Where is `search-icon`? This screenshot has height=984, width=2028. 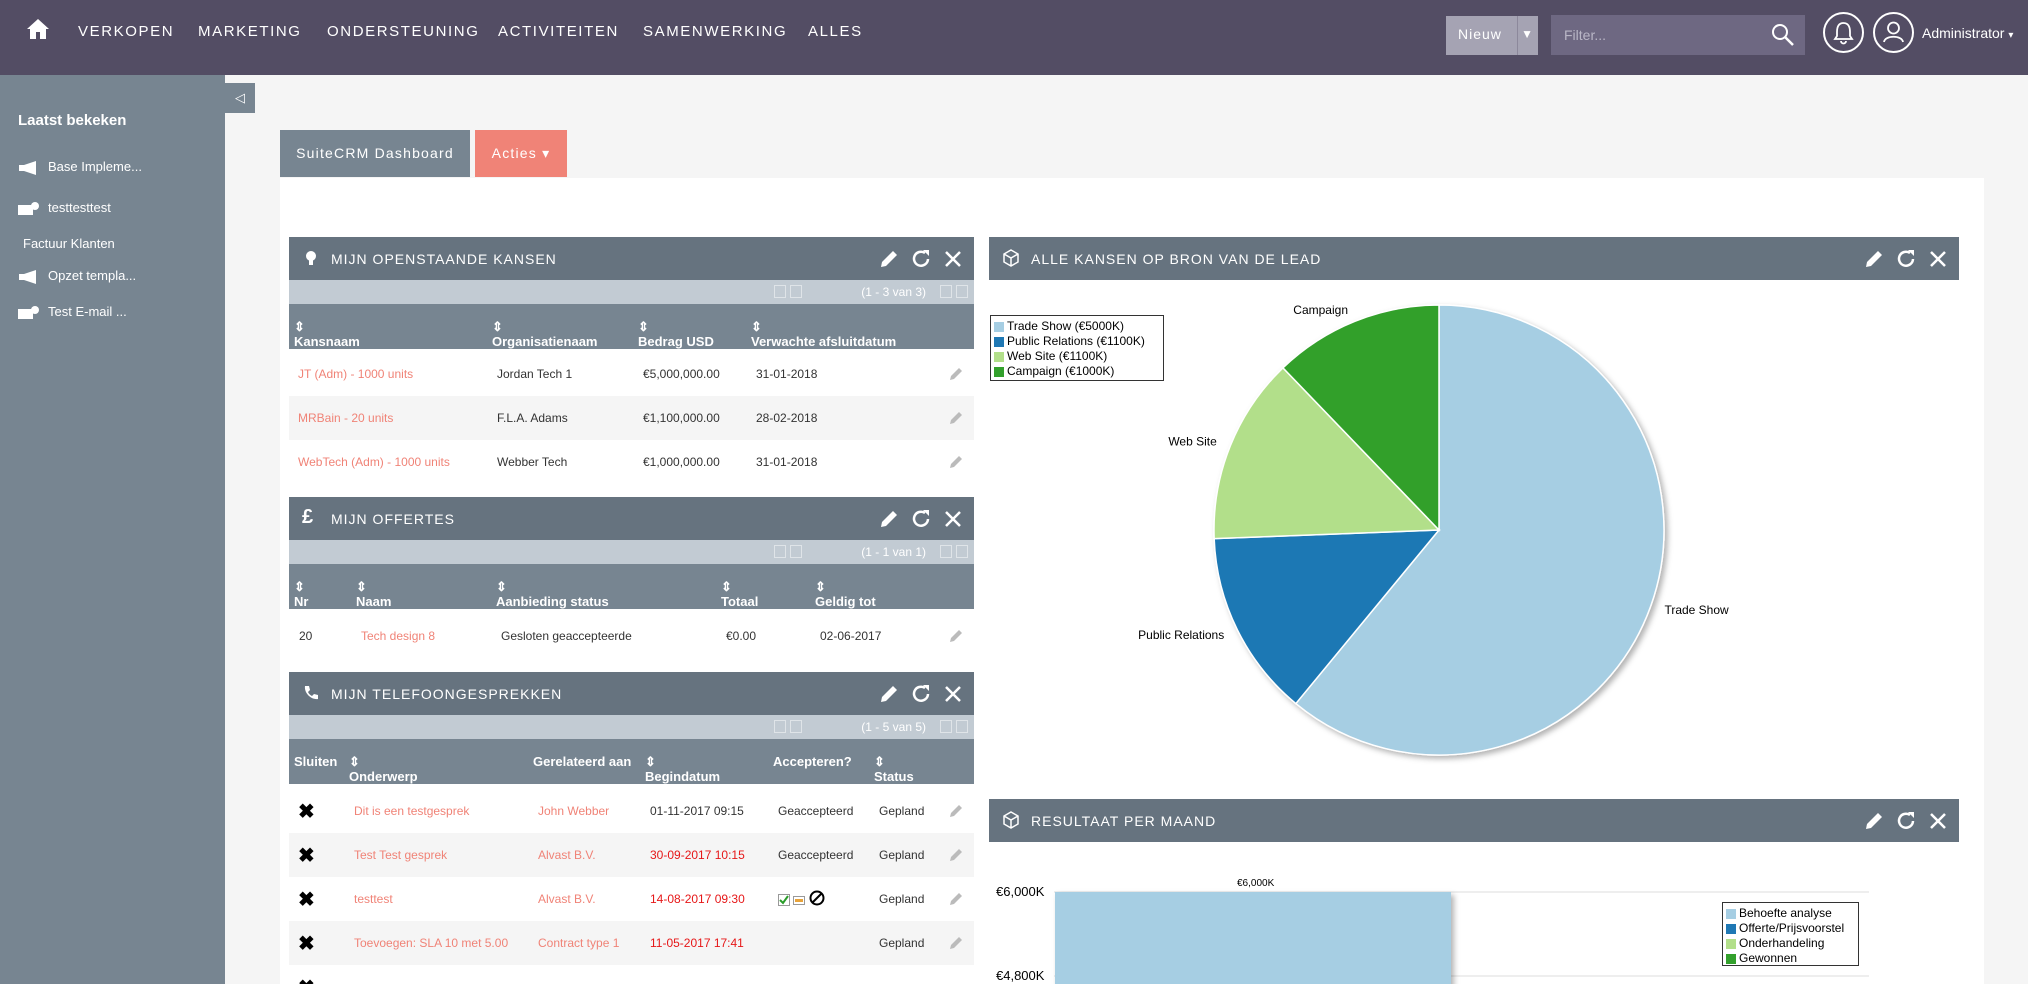
search-icon is located at coordinates (1783, 35).